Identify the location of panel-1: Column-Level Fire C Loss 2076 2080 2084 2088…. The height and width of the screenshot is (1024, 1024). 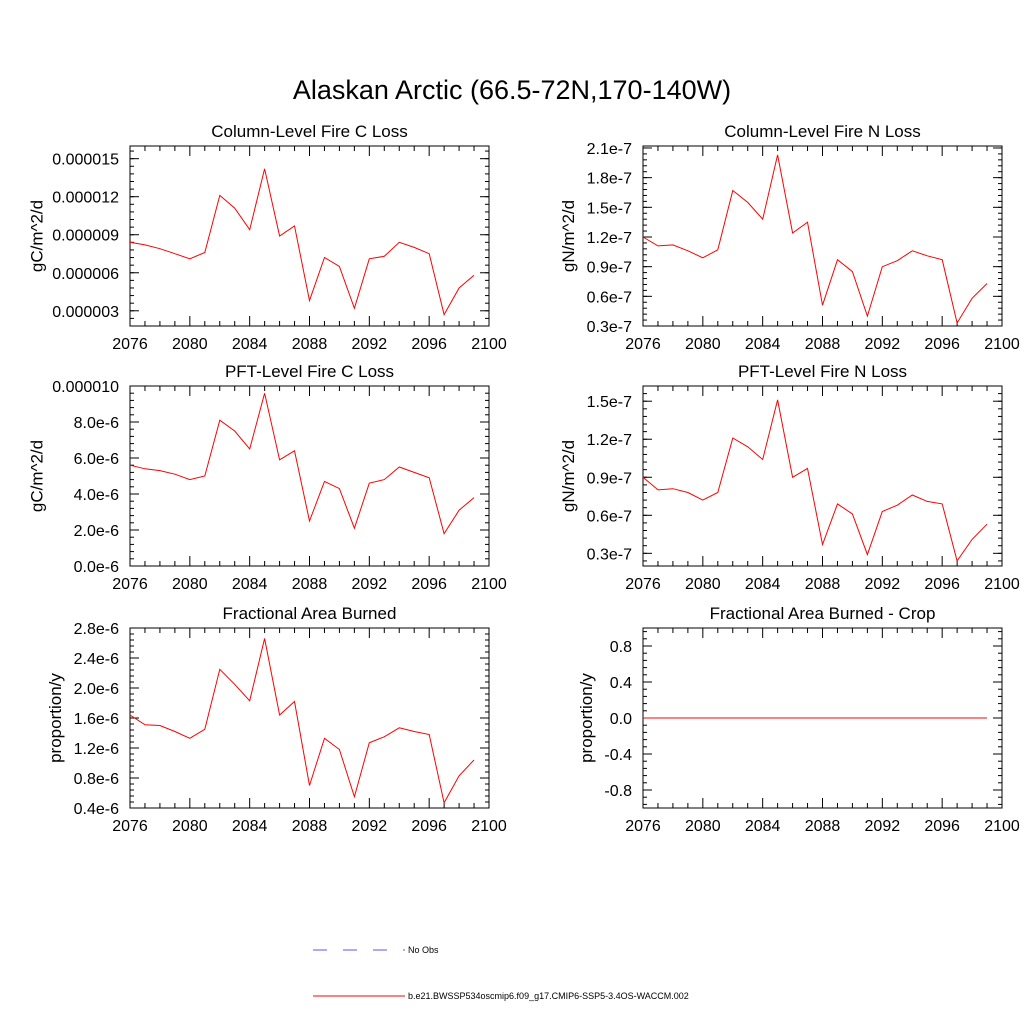
(266, 237).